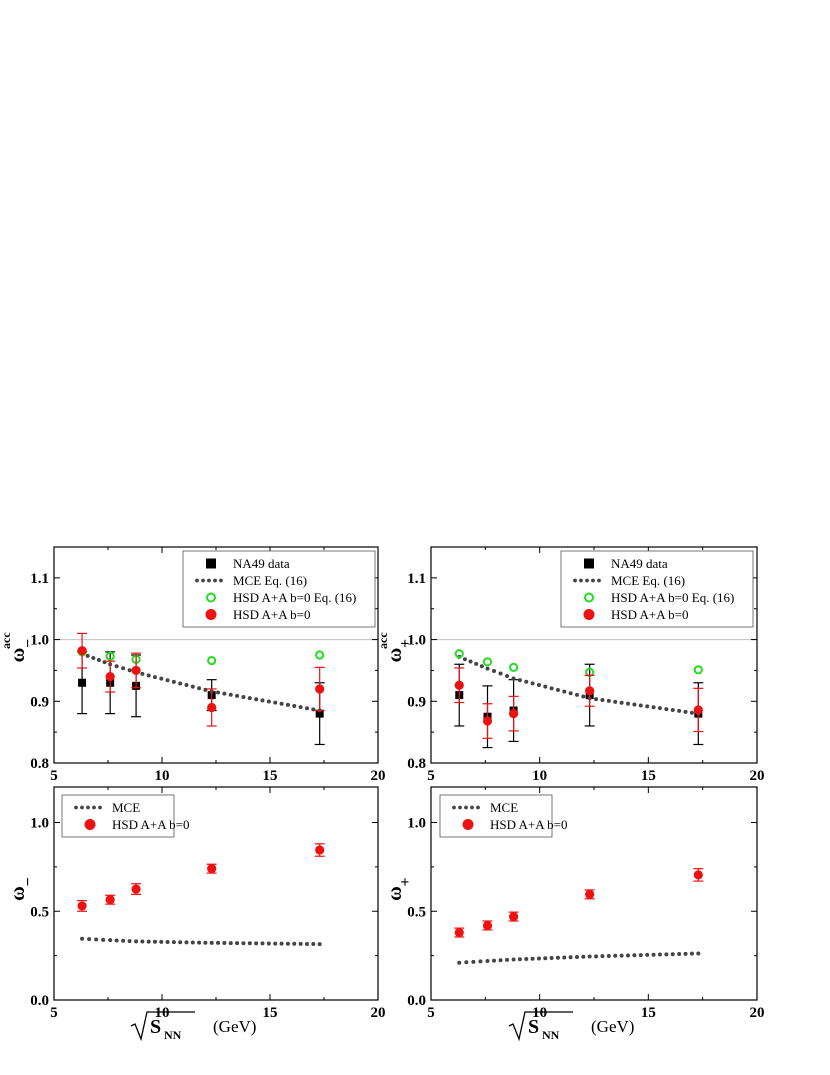  I want to click on legend-label: MCE Eq. (16), so click(270, 580).